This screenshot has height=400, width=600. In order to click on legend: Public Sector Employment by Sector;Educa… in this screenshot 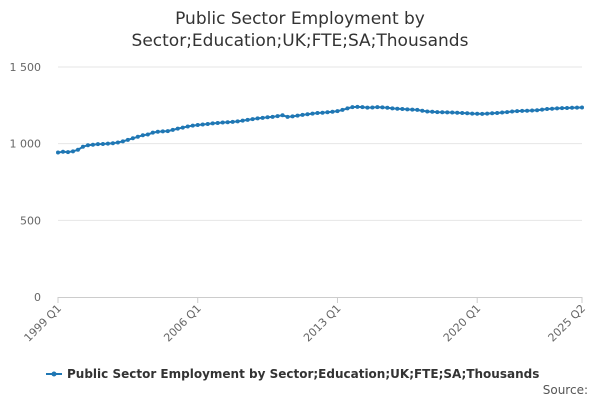, I will do `click(292, 374)`.